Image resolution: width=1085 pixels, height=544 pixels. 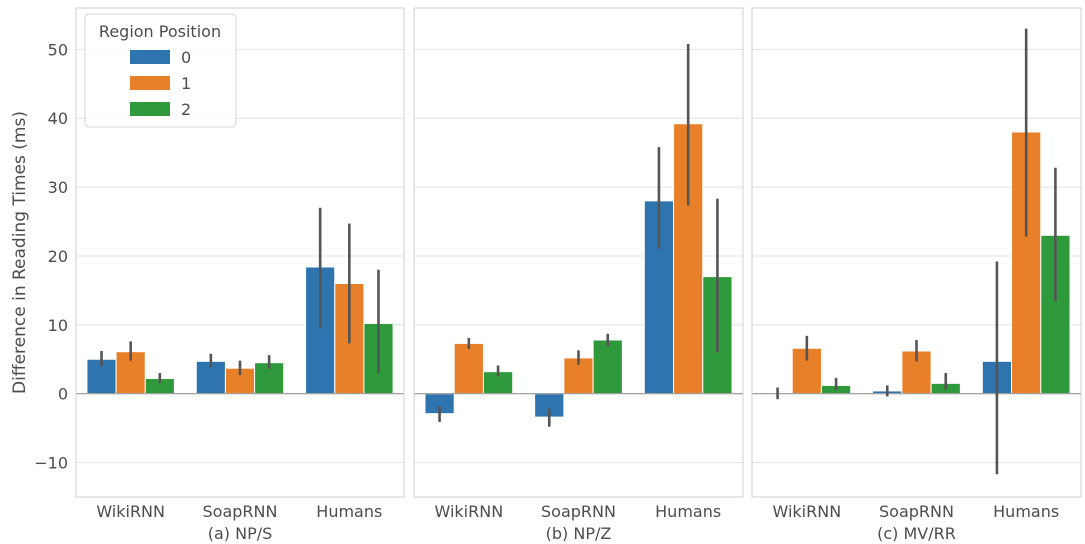 I want to click on y-tick-label: −10, so click(x=51, y=463).